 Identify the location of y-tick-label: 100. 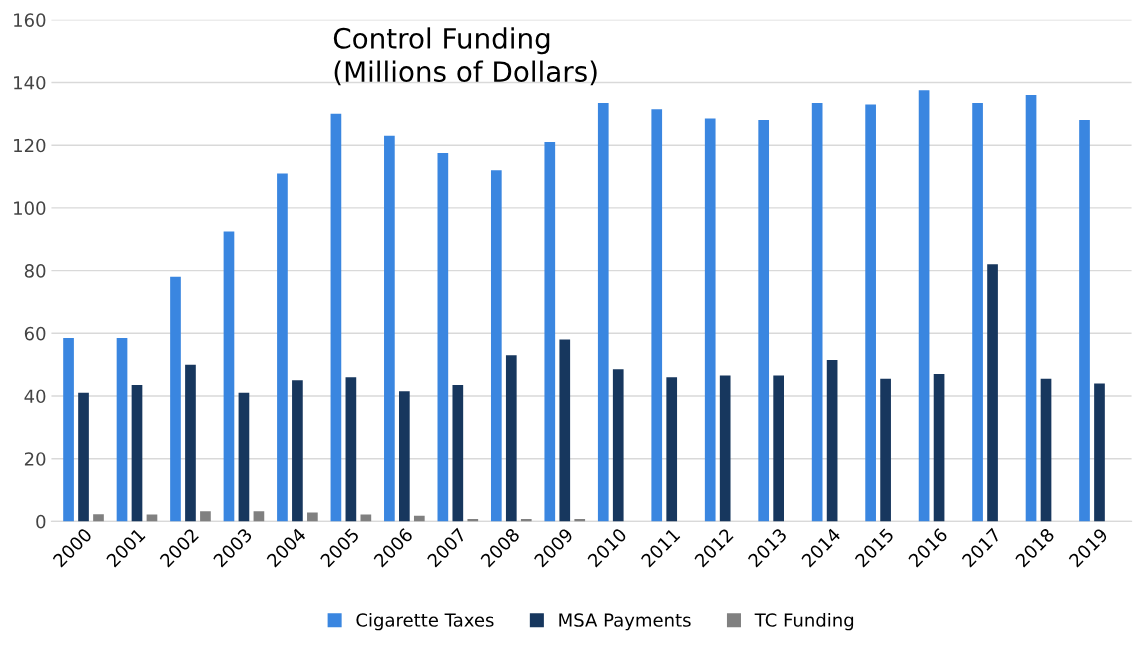
(30, 208).